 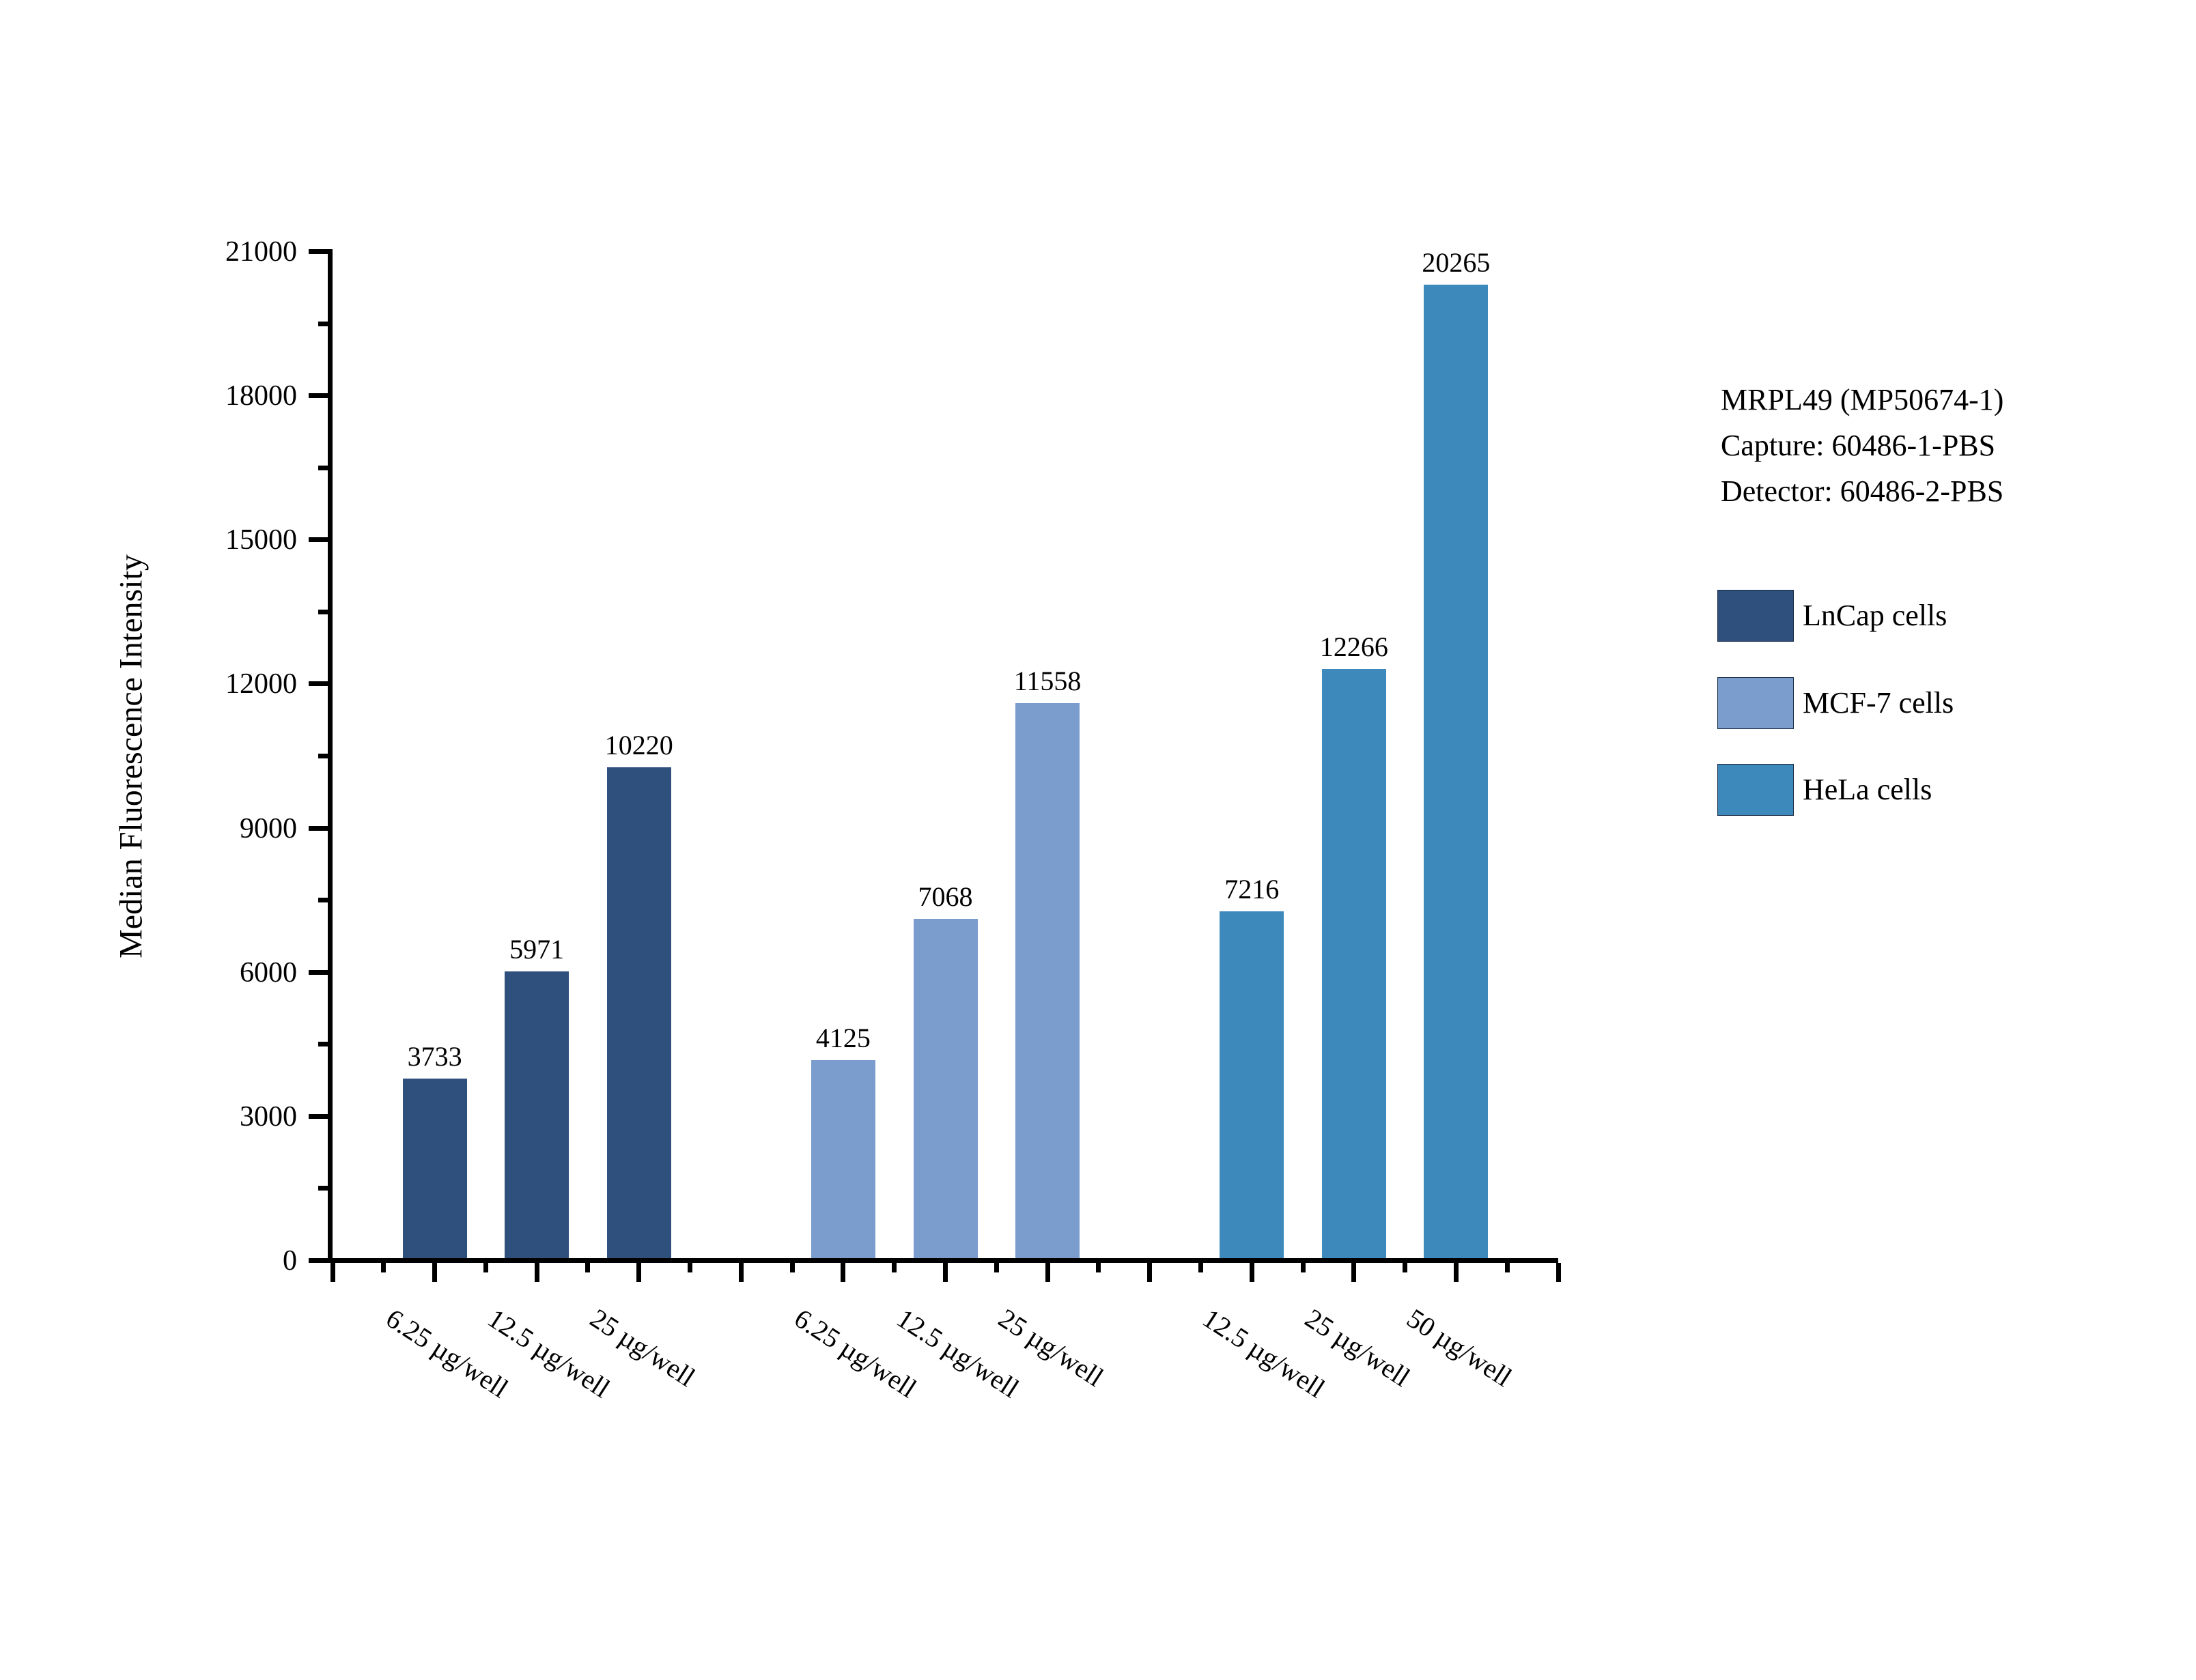 What do you see at coordinates (537, 949) in the screenshot?
I see `bar-value-label: 5971` at bounding box center [537, 949].